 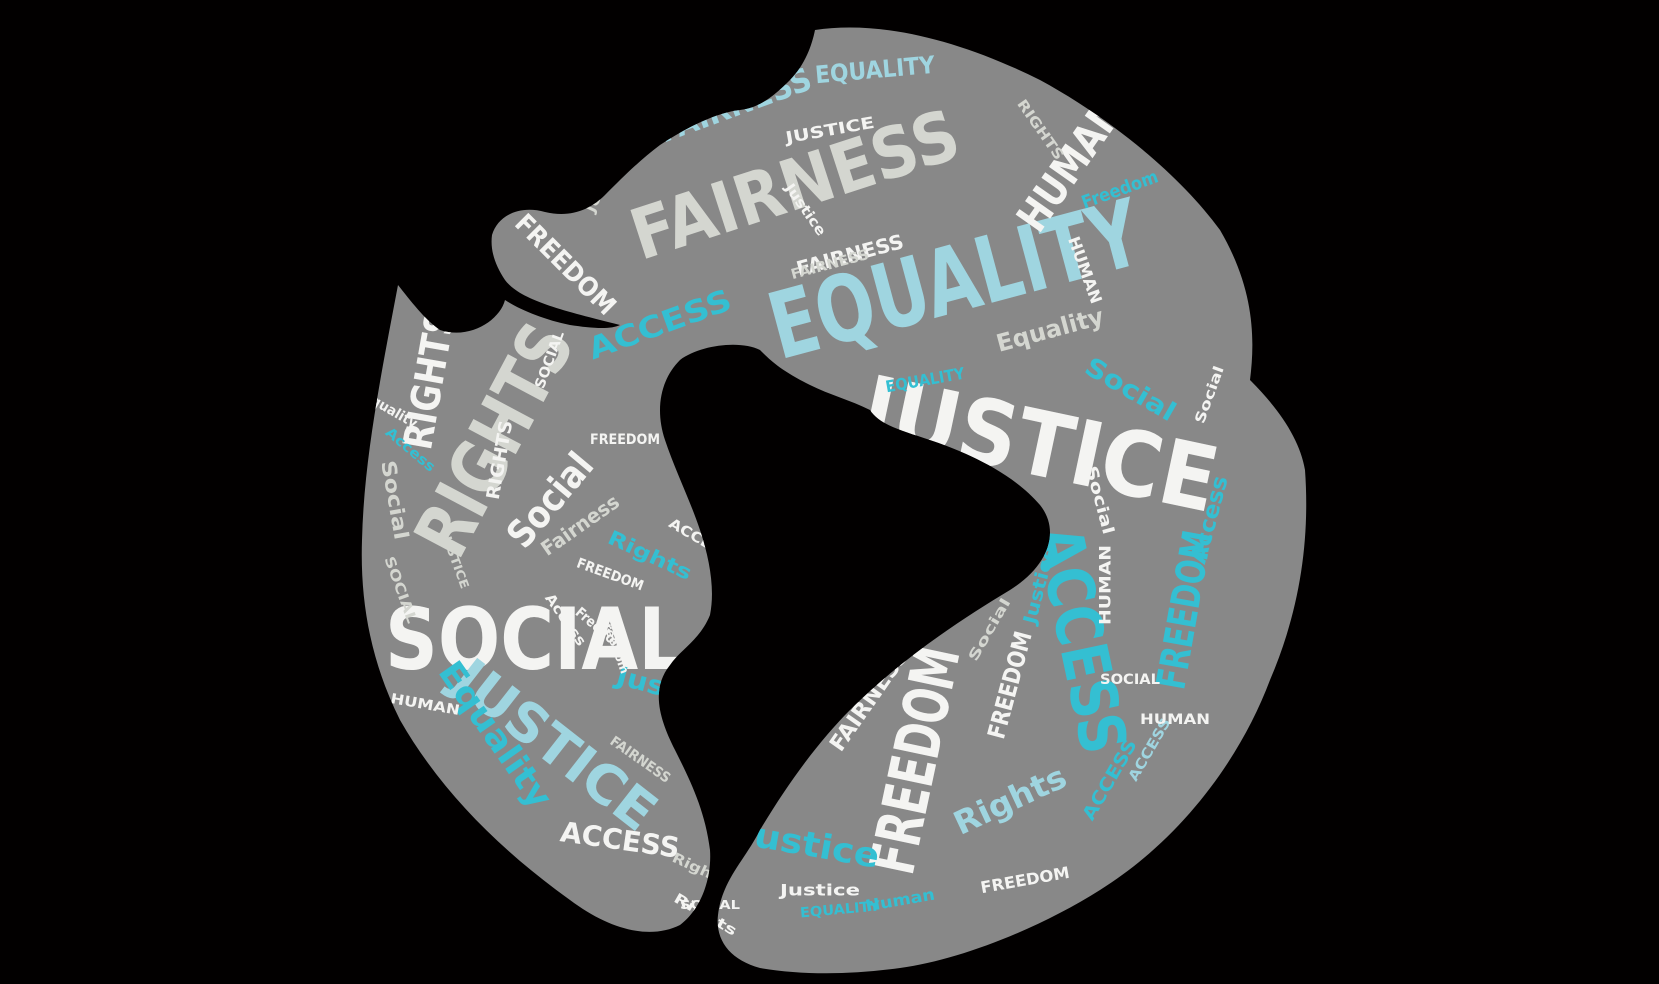 I want to click on word-freedom: FREEDOM, so click(x=625, y=440).